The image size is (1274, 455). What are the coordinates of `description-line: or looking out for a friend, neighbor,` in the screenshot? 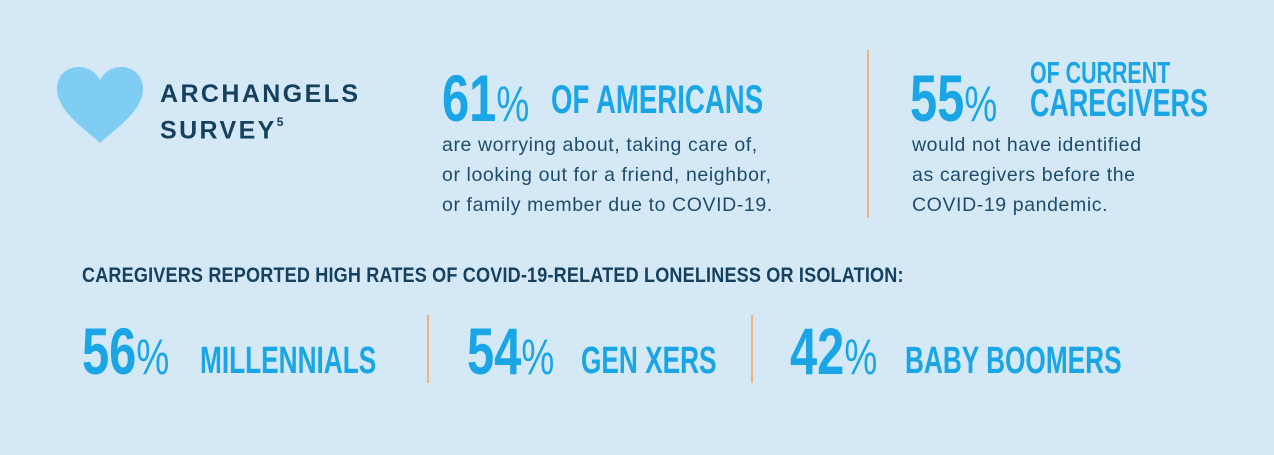 It's located at (607, 175).